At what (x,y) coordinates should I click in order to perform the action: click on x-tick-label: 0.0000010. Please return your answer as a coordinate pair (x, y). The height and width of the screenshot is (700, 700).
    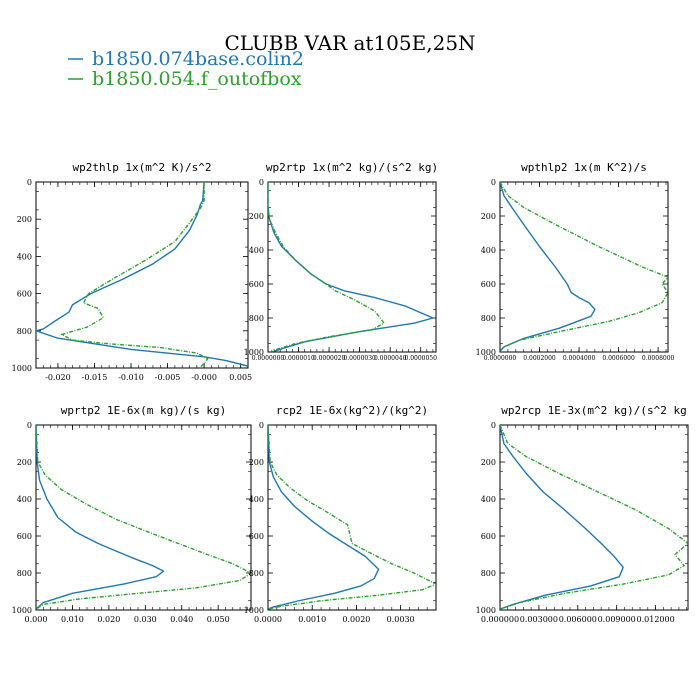
    Looking at the image, I should click on (298, 358).